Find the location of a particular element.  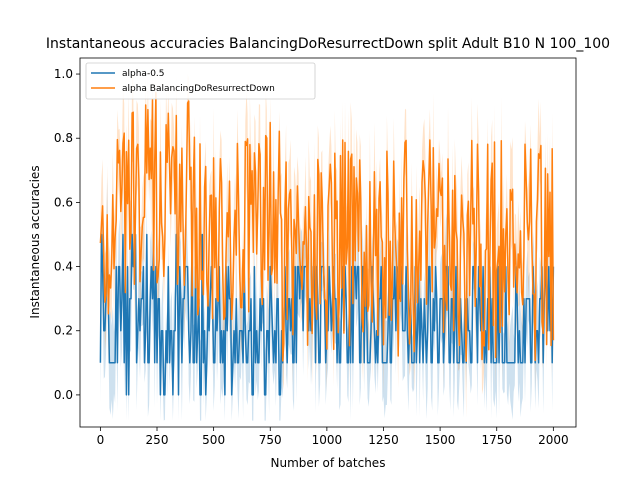

x-tick-label: 0 is located at coordinates (101, 440).